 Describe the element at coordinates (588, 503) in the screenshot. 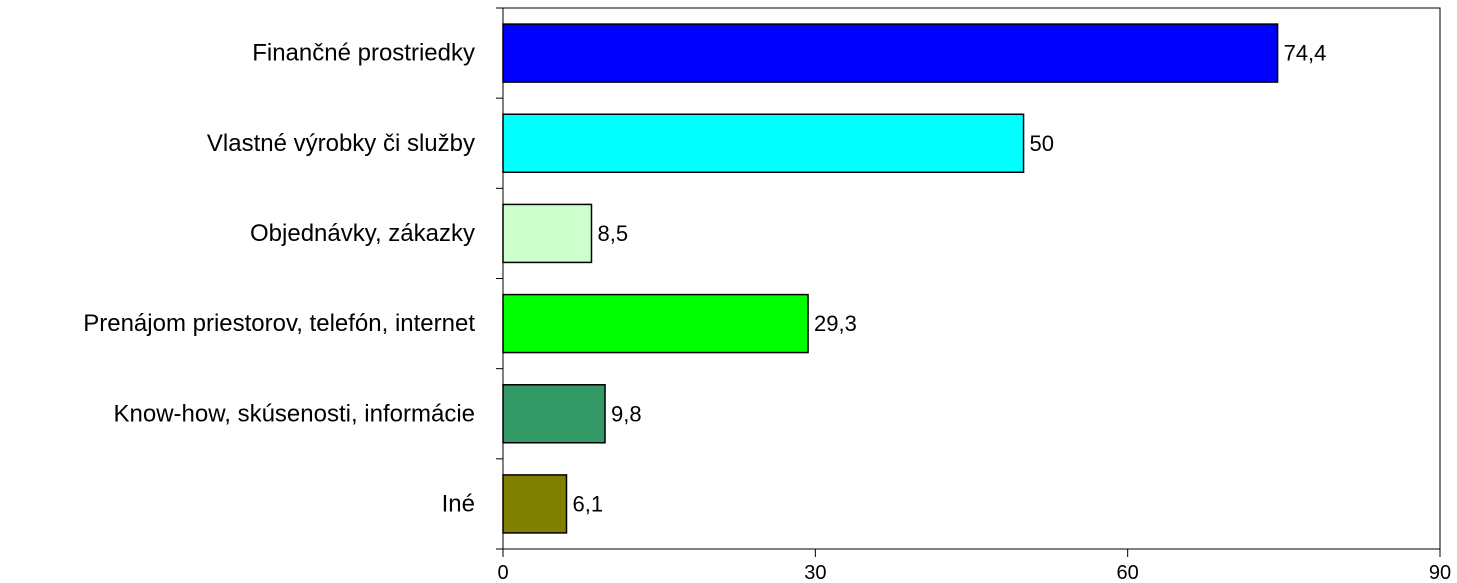

I see `data-label: 6,1` at that location.